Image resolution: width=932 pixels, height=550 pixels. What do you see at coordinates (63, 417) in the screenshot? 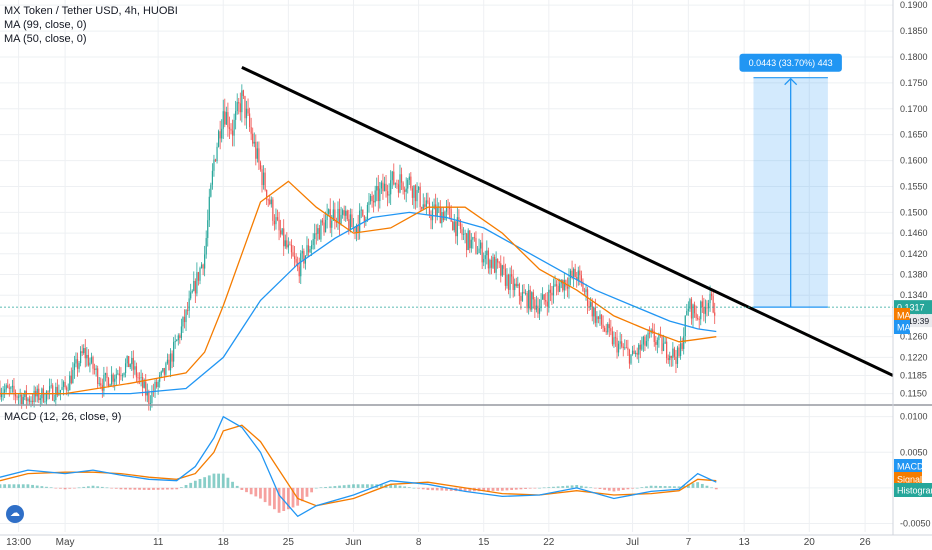
I see `macd-legend: MACD (12, 26, close, 9)` at bounding box center [63, 417].